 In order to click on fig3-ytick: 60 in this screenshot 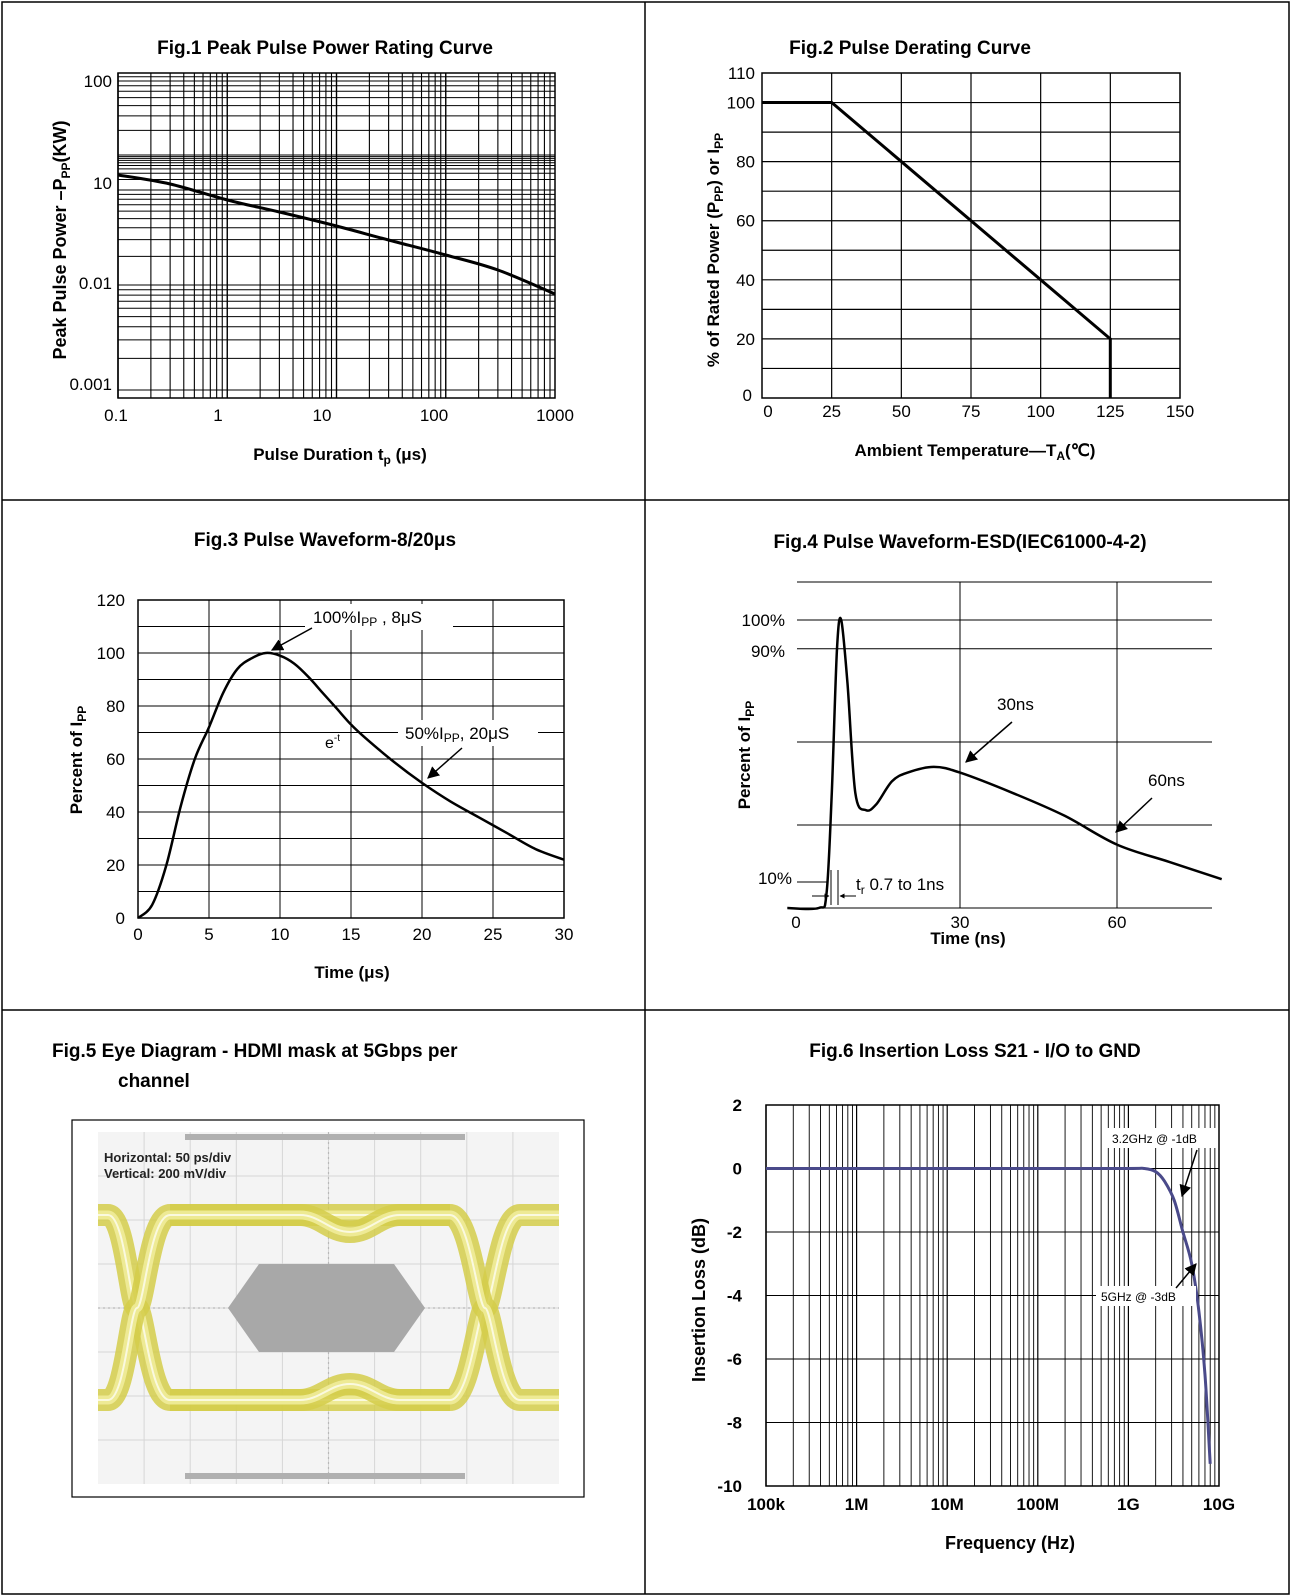, I will do `click(115, 759)`.